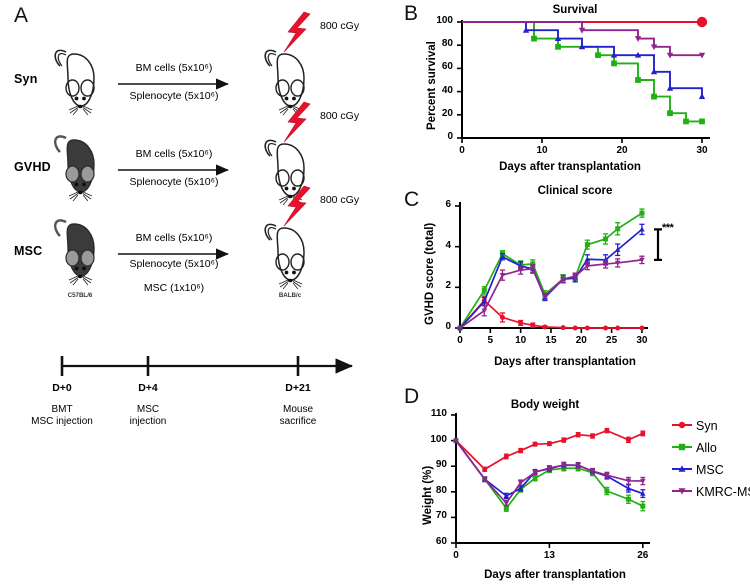 The image size is (750, 588). Describe the element at coordinates (290, 295) in the screenshot. I see `panel-a-recipient-strain: BALB/c` at that location.